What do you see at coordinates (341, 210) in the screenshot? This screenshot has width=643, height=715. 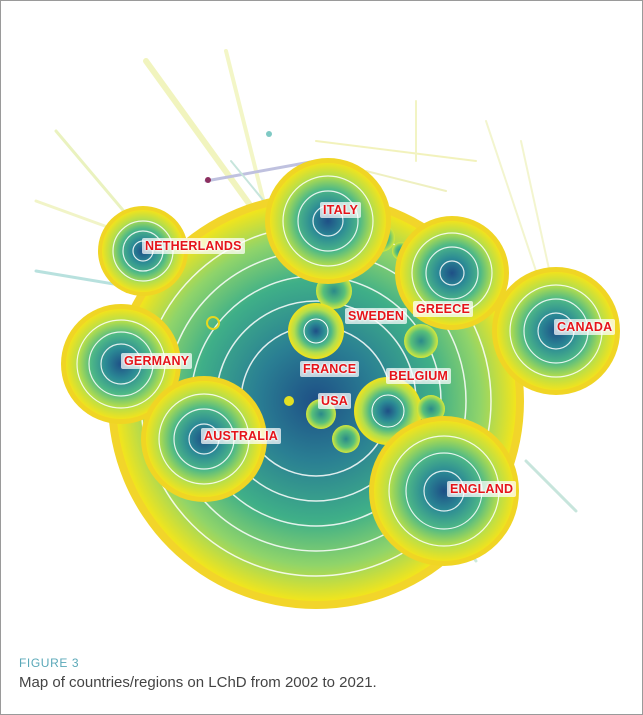 I see `node-label-italy: ITALY` at bounding box center [341, 210].